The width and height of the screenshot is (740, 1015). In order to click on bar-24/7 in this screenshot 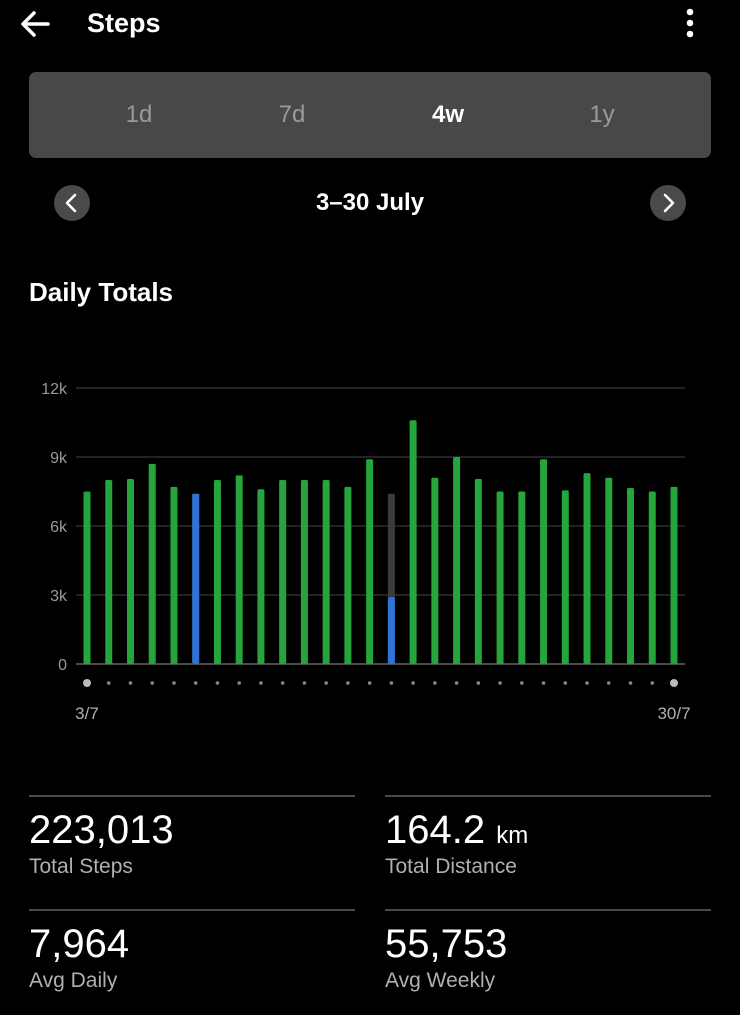, I will do `click(544, 561)`.